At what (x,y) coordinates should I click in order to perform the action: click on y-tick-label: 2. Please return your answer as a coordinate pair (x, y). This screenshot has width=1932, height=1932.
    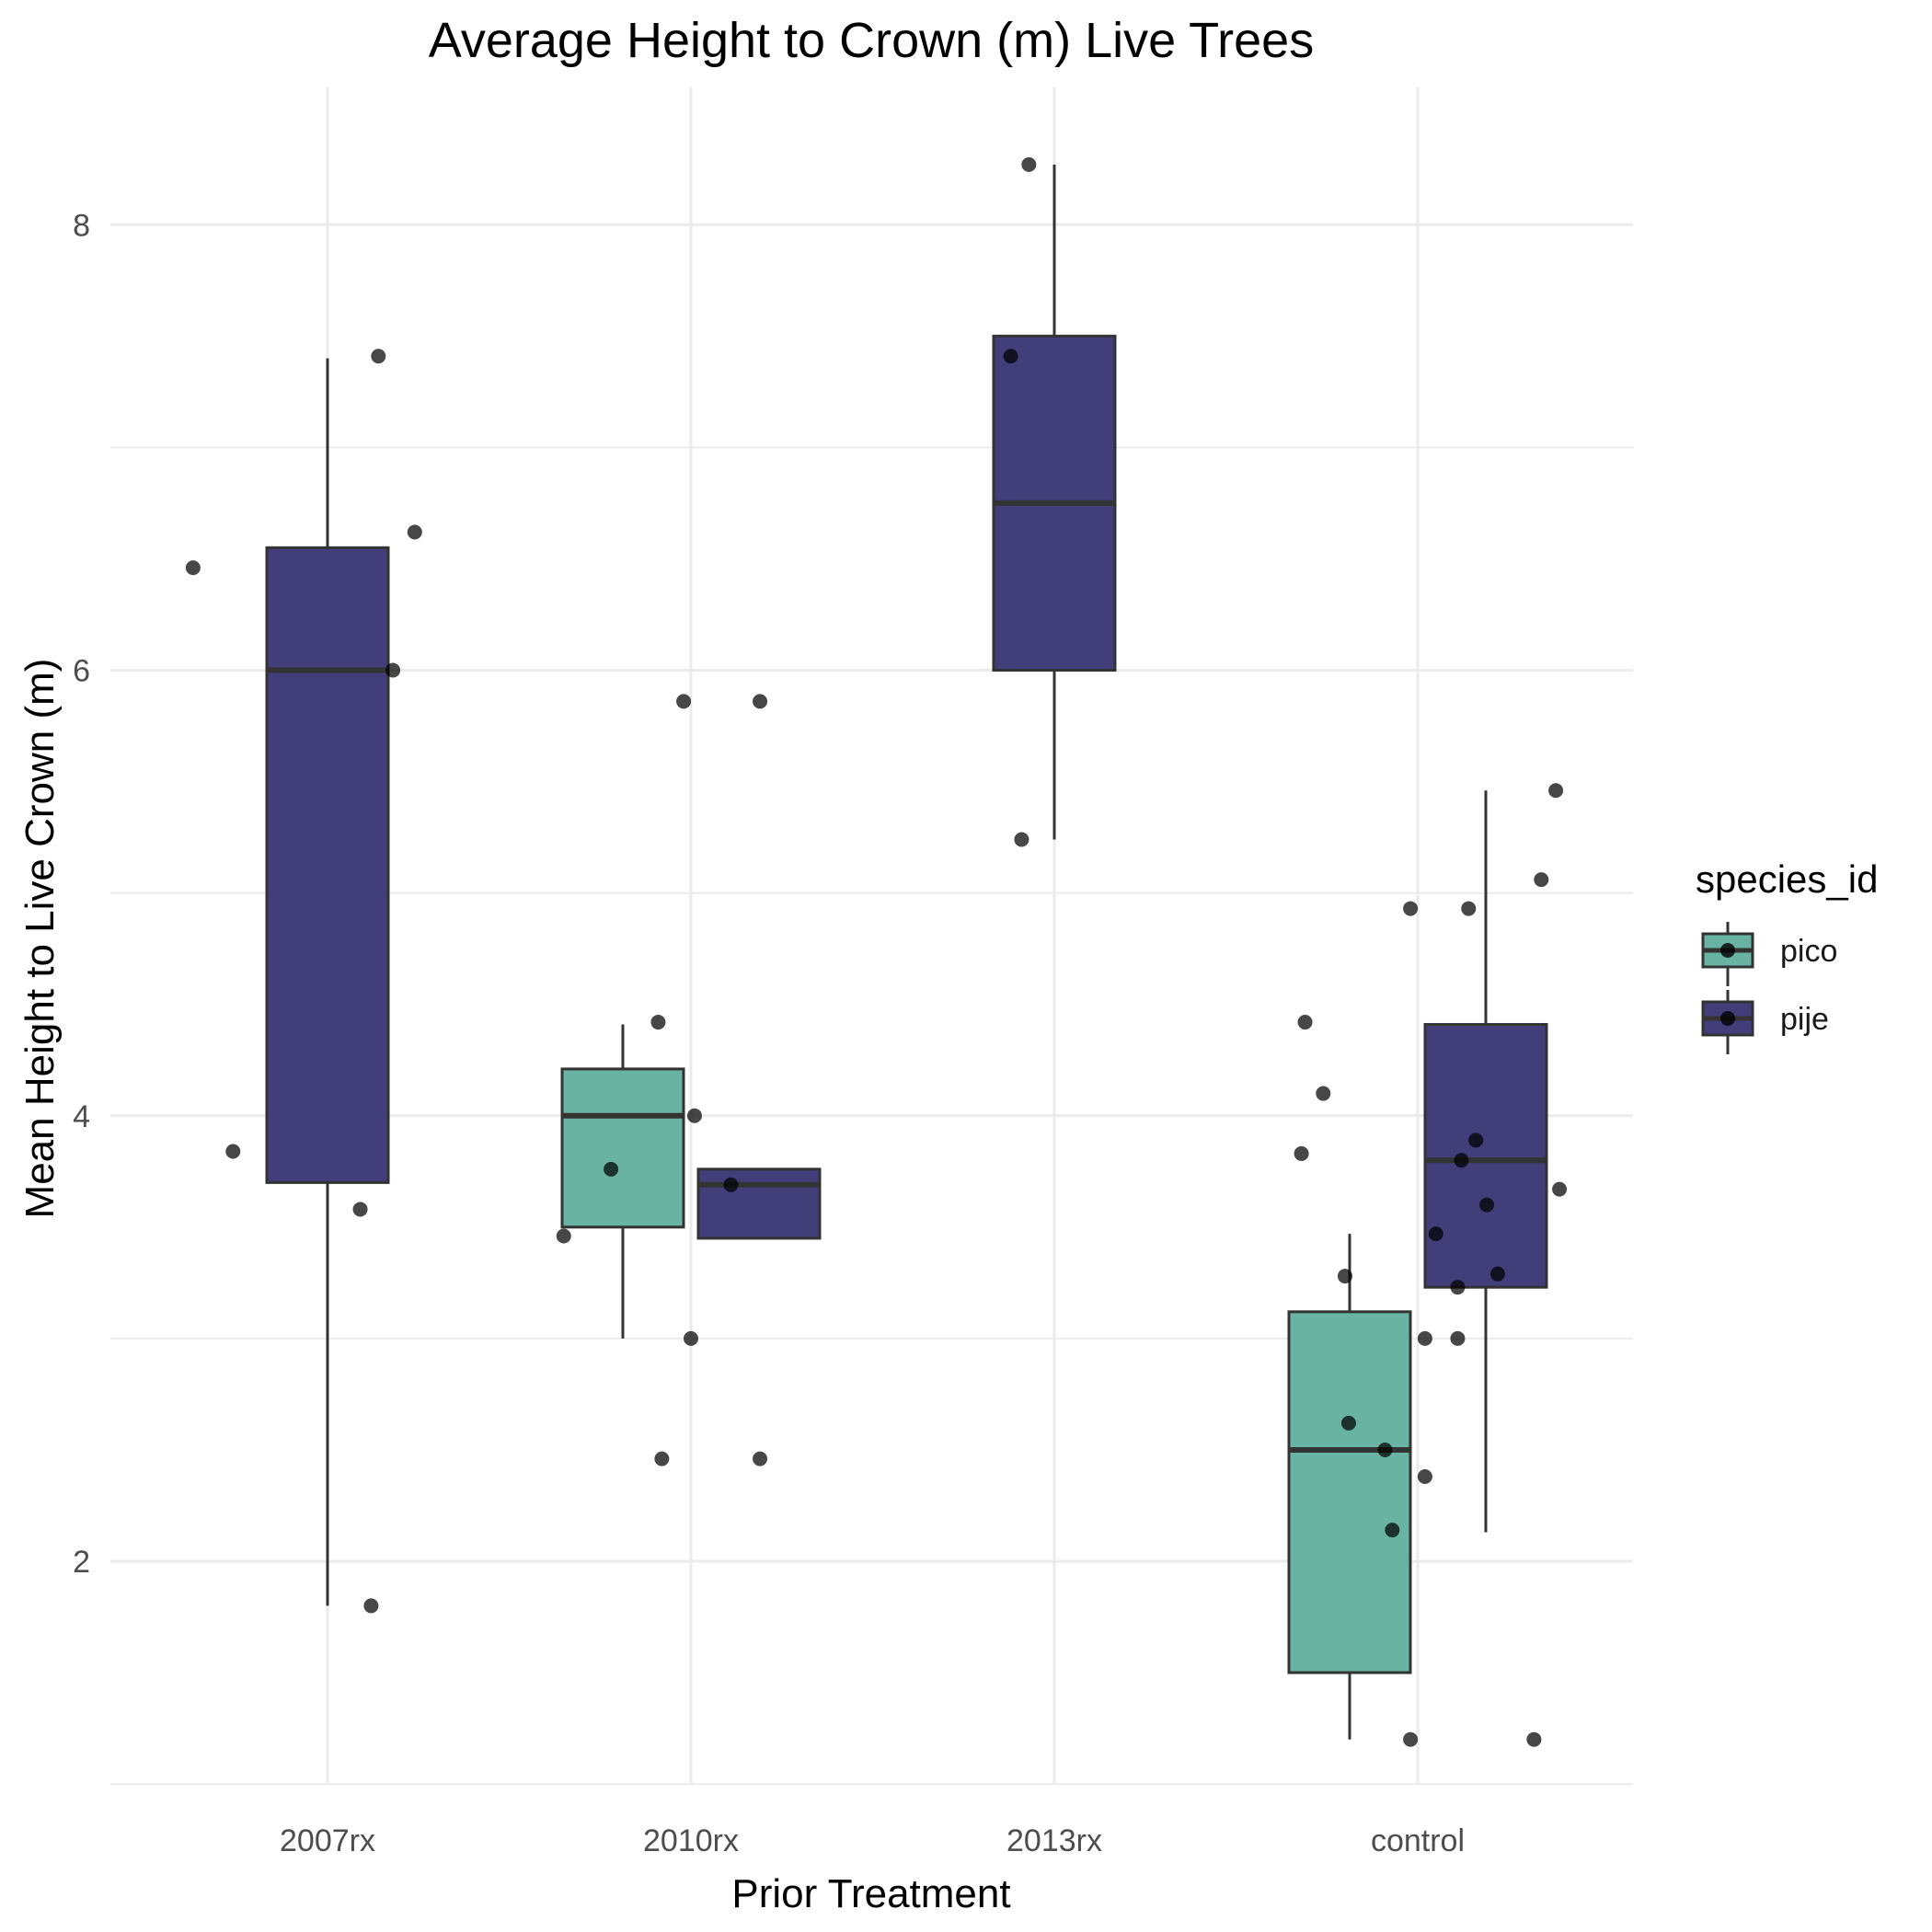
    Looking at the image, I should click on (81, 1562).